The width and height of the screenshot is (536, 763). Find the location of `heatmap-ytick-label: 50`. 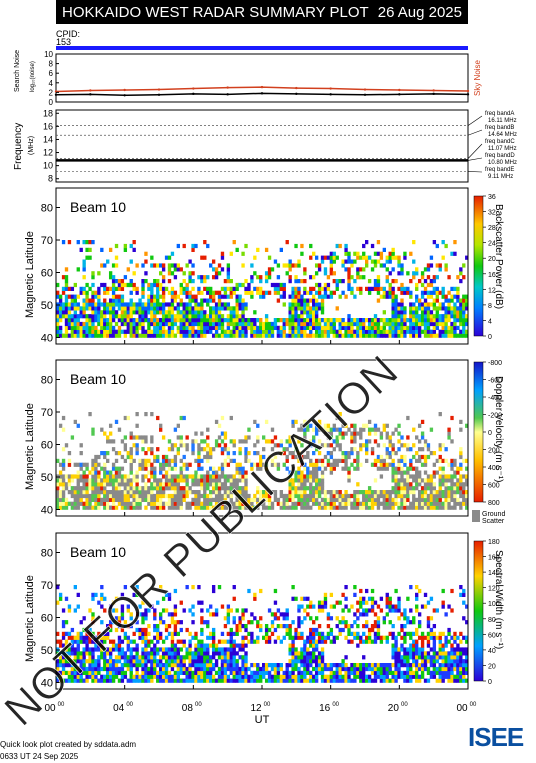

heatmap-ytick-label: 50 is located at coordinates (47, 306).